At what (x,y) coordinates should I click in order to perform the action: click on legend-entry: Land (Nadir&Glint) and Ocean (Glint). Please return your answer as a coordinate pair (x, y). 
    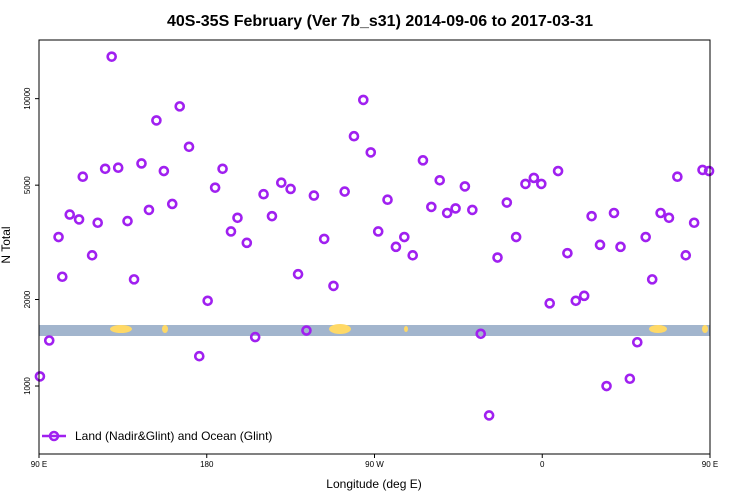
    Looking at the image, I should click on (173, 436).